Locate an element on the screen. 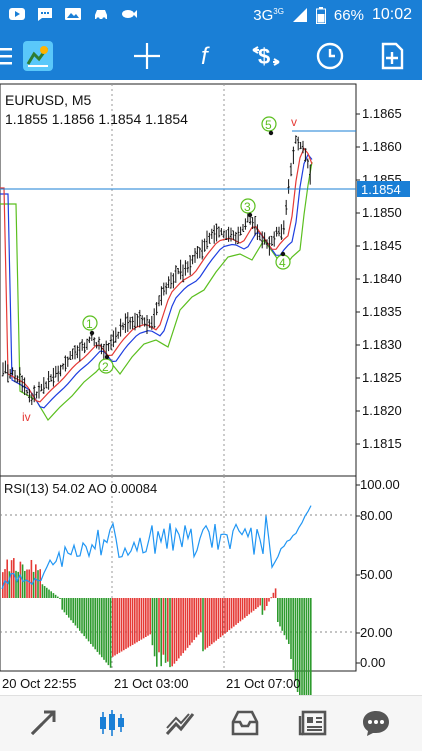 The width and height of the screenshot is (422, 751). current-price-label: 1.1854 is located at coordinates (381, 189).